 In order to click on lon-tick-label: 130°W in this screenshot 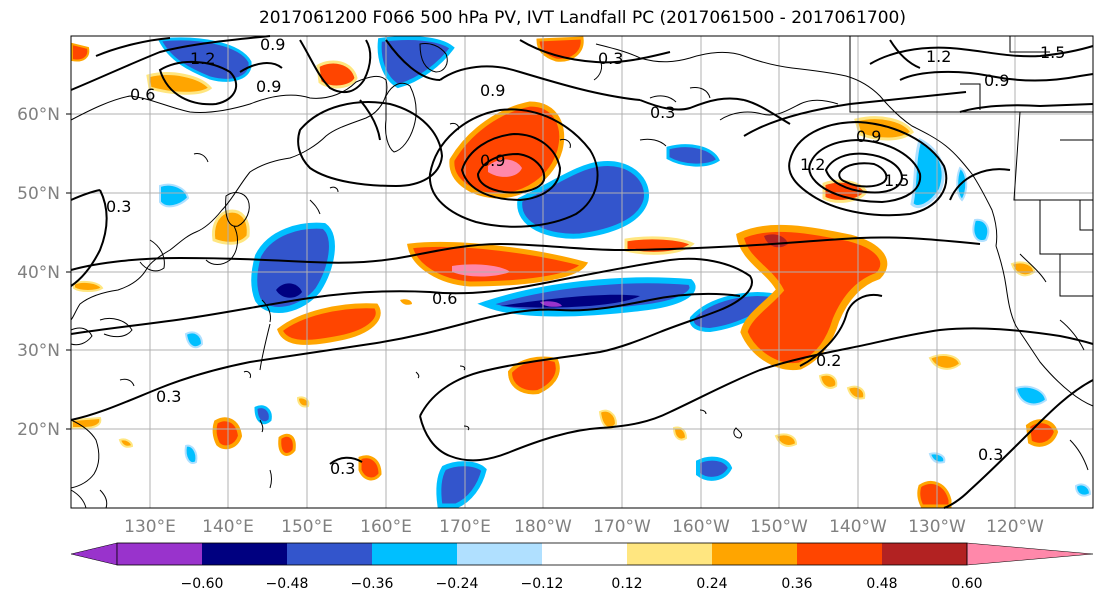, I will do `click(937, 527)`.